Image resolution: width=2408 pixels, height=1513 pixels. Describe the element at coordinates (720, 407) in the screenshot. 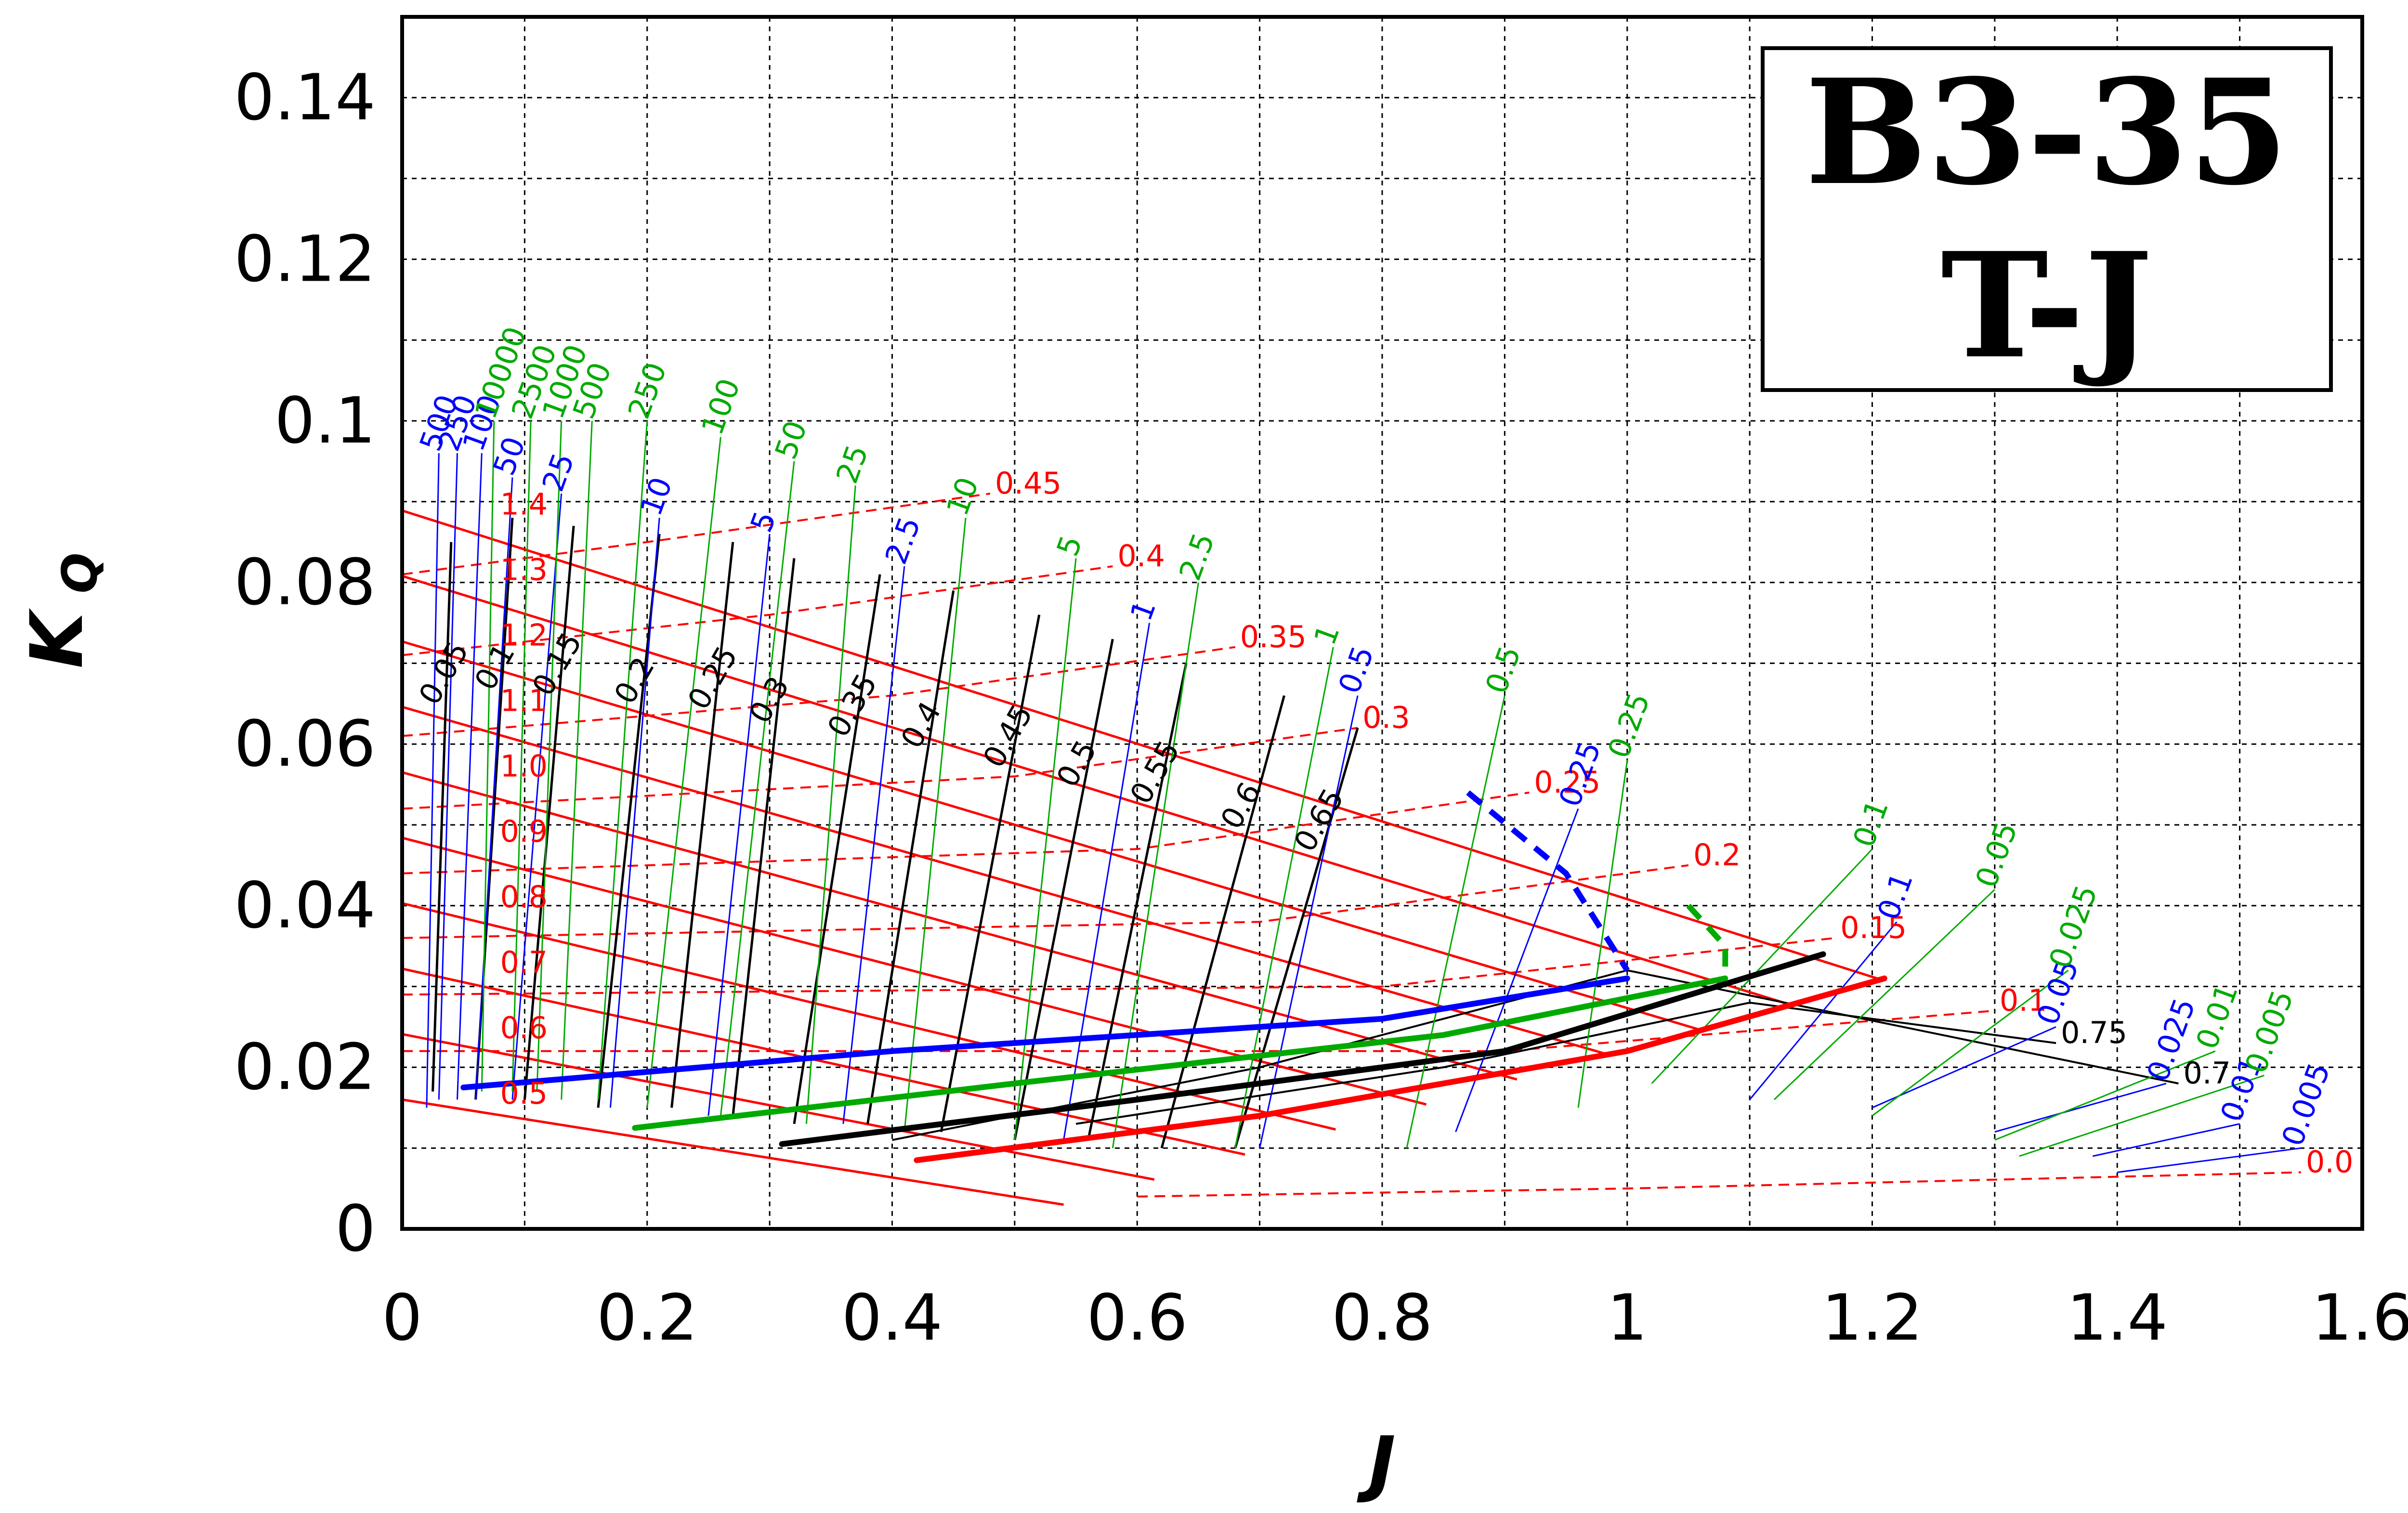

I see `delta-curve-label: 100` at that location.